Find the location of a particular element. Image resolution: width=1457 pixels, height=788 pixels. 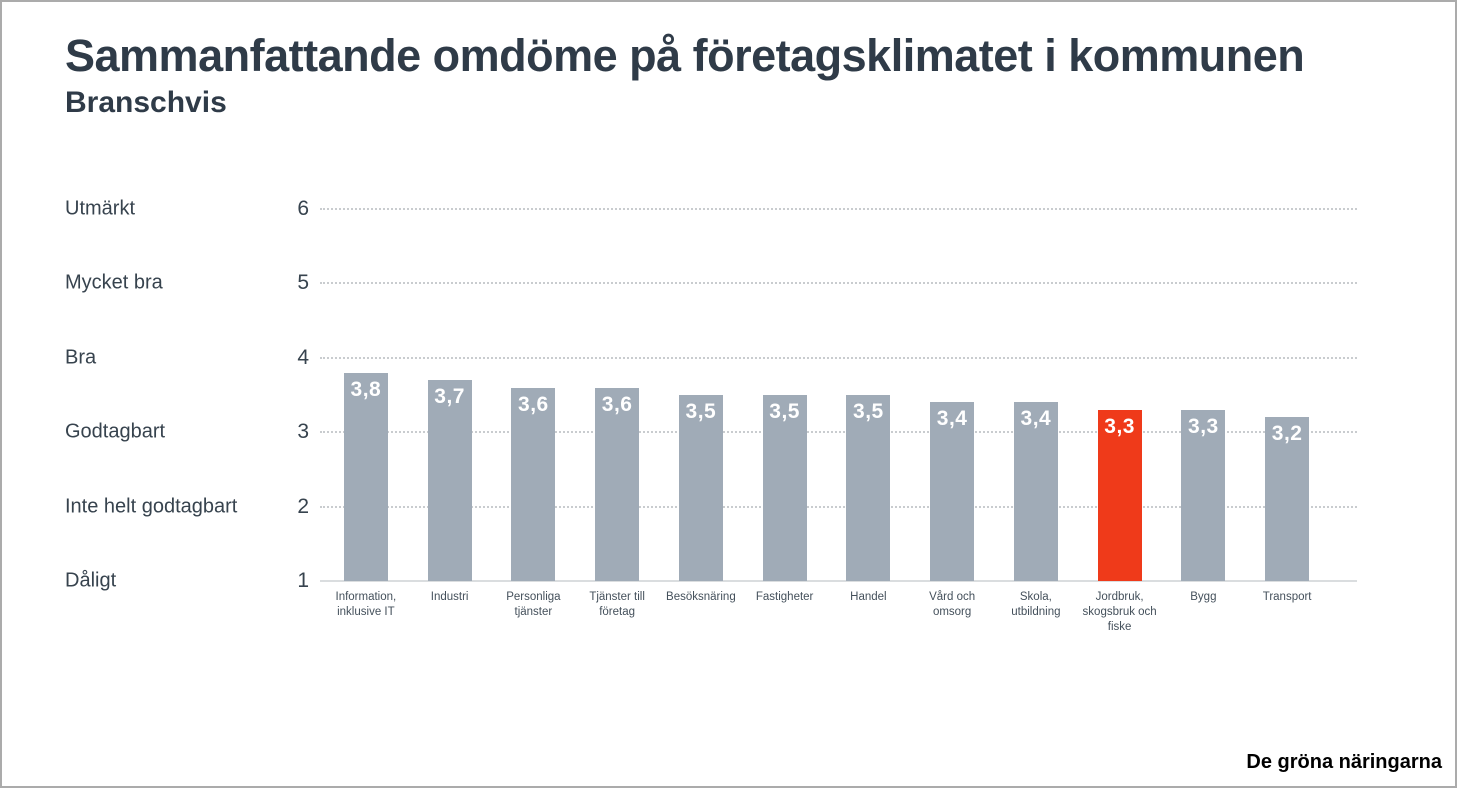

category-slot: Jordbruk, skogsbruk och fiske is located at coordinates (1120, 612).